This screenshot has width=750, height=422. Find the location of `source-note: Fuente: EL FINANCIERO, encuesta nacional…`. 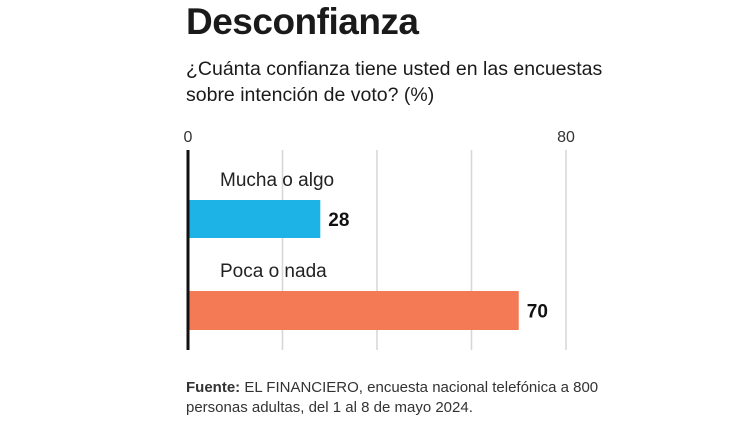

source-note: Fuente: EL FINANCIERO, encuesta nacional… is located at coordinates (396, 398).